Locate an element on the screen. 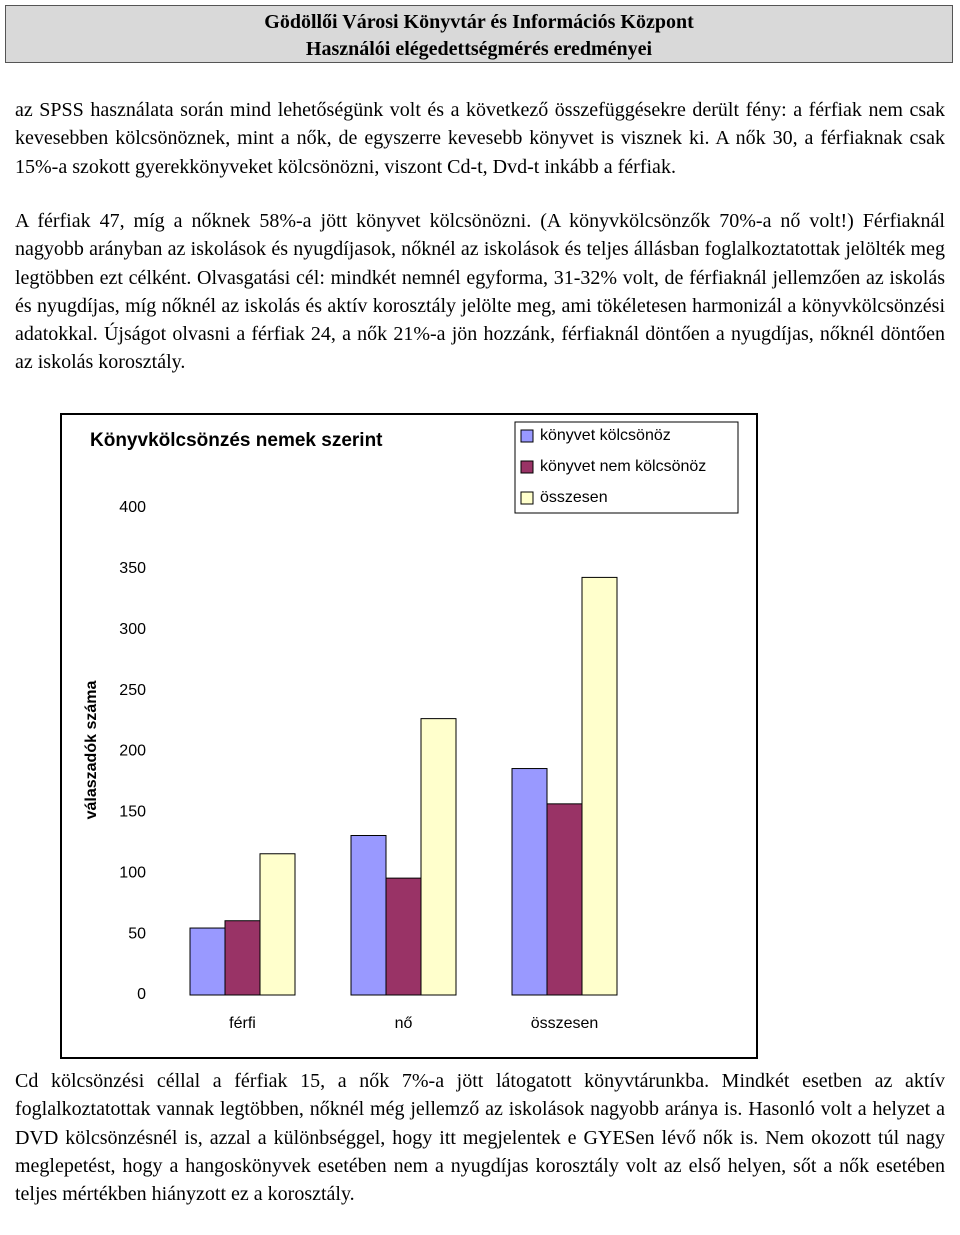 This screenshot has width=960, height=1235. x-tick-label: nő is located at coordinates (404, 1023).